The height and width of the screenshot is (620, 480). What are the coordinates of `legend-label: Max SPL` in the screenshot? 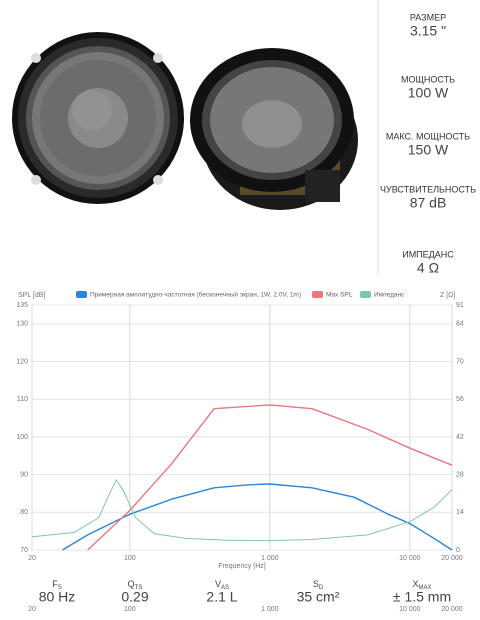 It's located at (339, 295).